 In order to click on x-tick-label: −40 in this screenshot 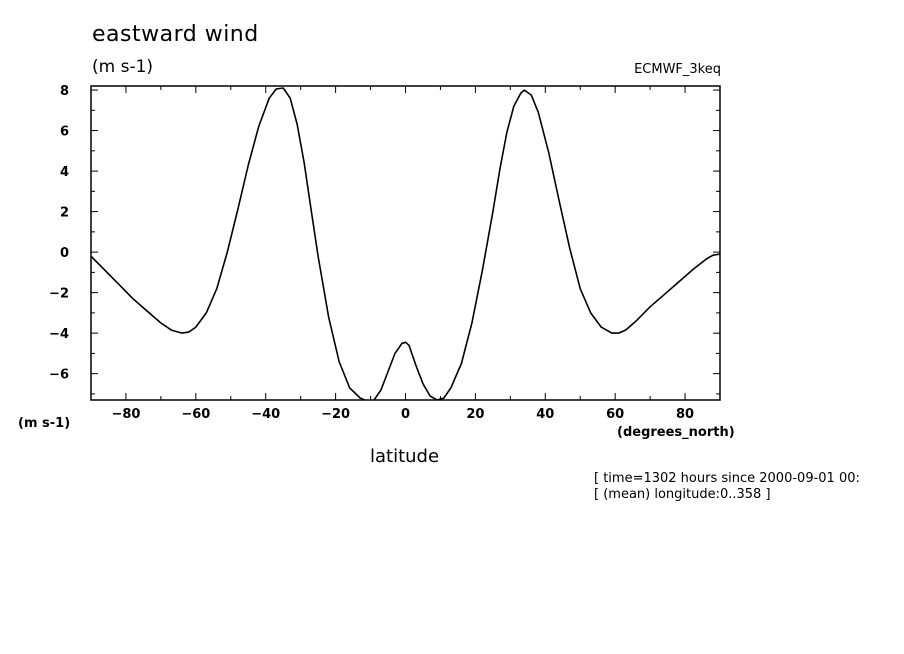, I will do `click(265, 414)`.